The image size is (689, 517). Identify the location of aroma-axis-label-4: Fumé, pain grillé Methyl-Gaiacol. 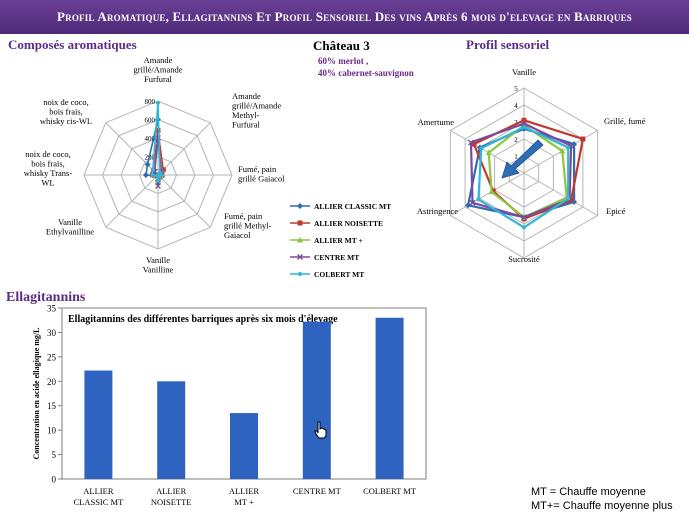
(248, 225).